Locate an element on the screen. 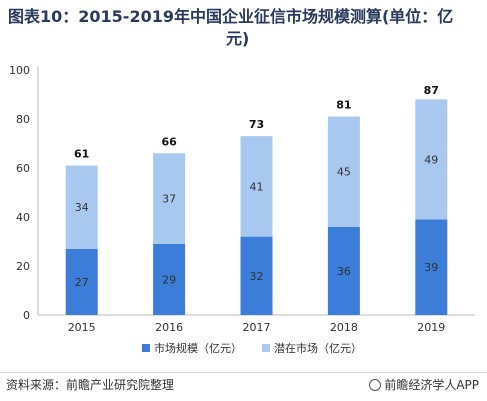  bar-total-label: 66 is located at coordinates (169, 141).